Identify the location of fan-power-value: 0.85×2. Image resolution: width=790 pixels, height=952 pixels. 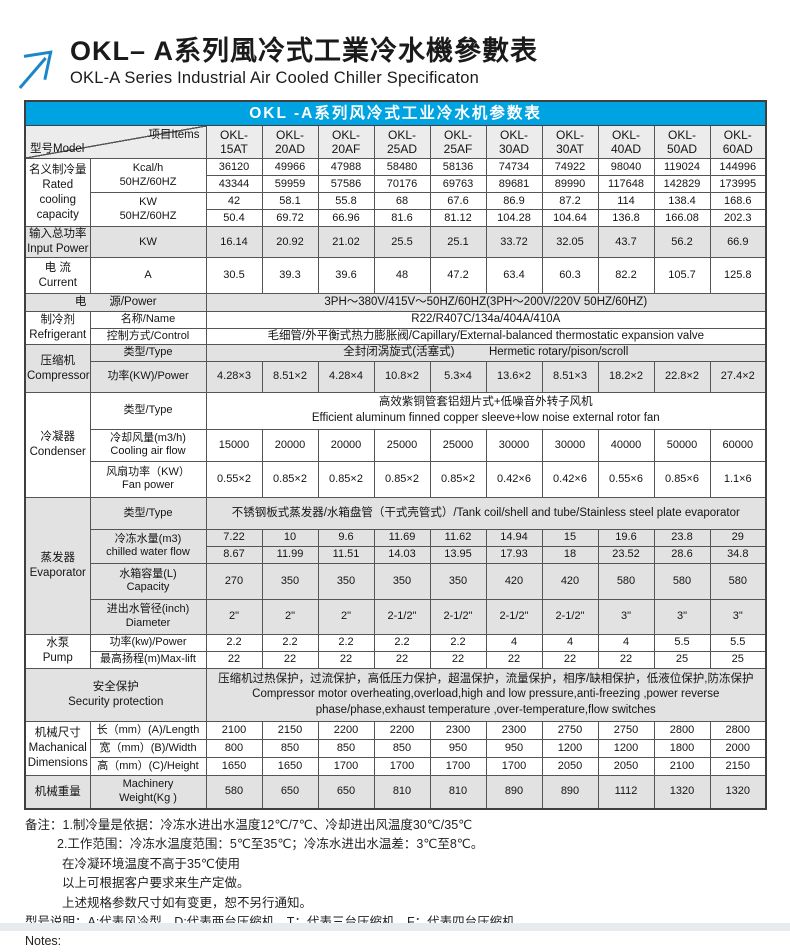
(402, 479).